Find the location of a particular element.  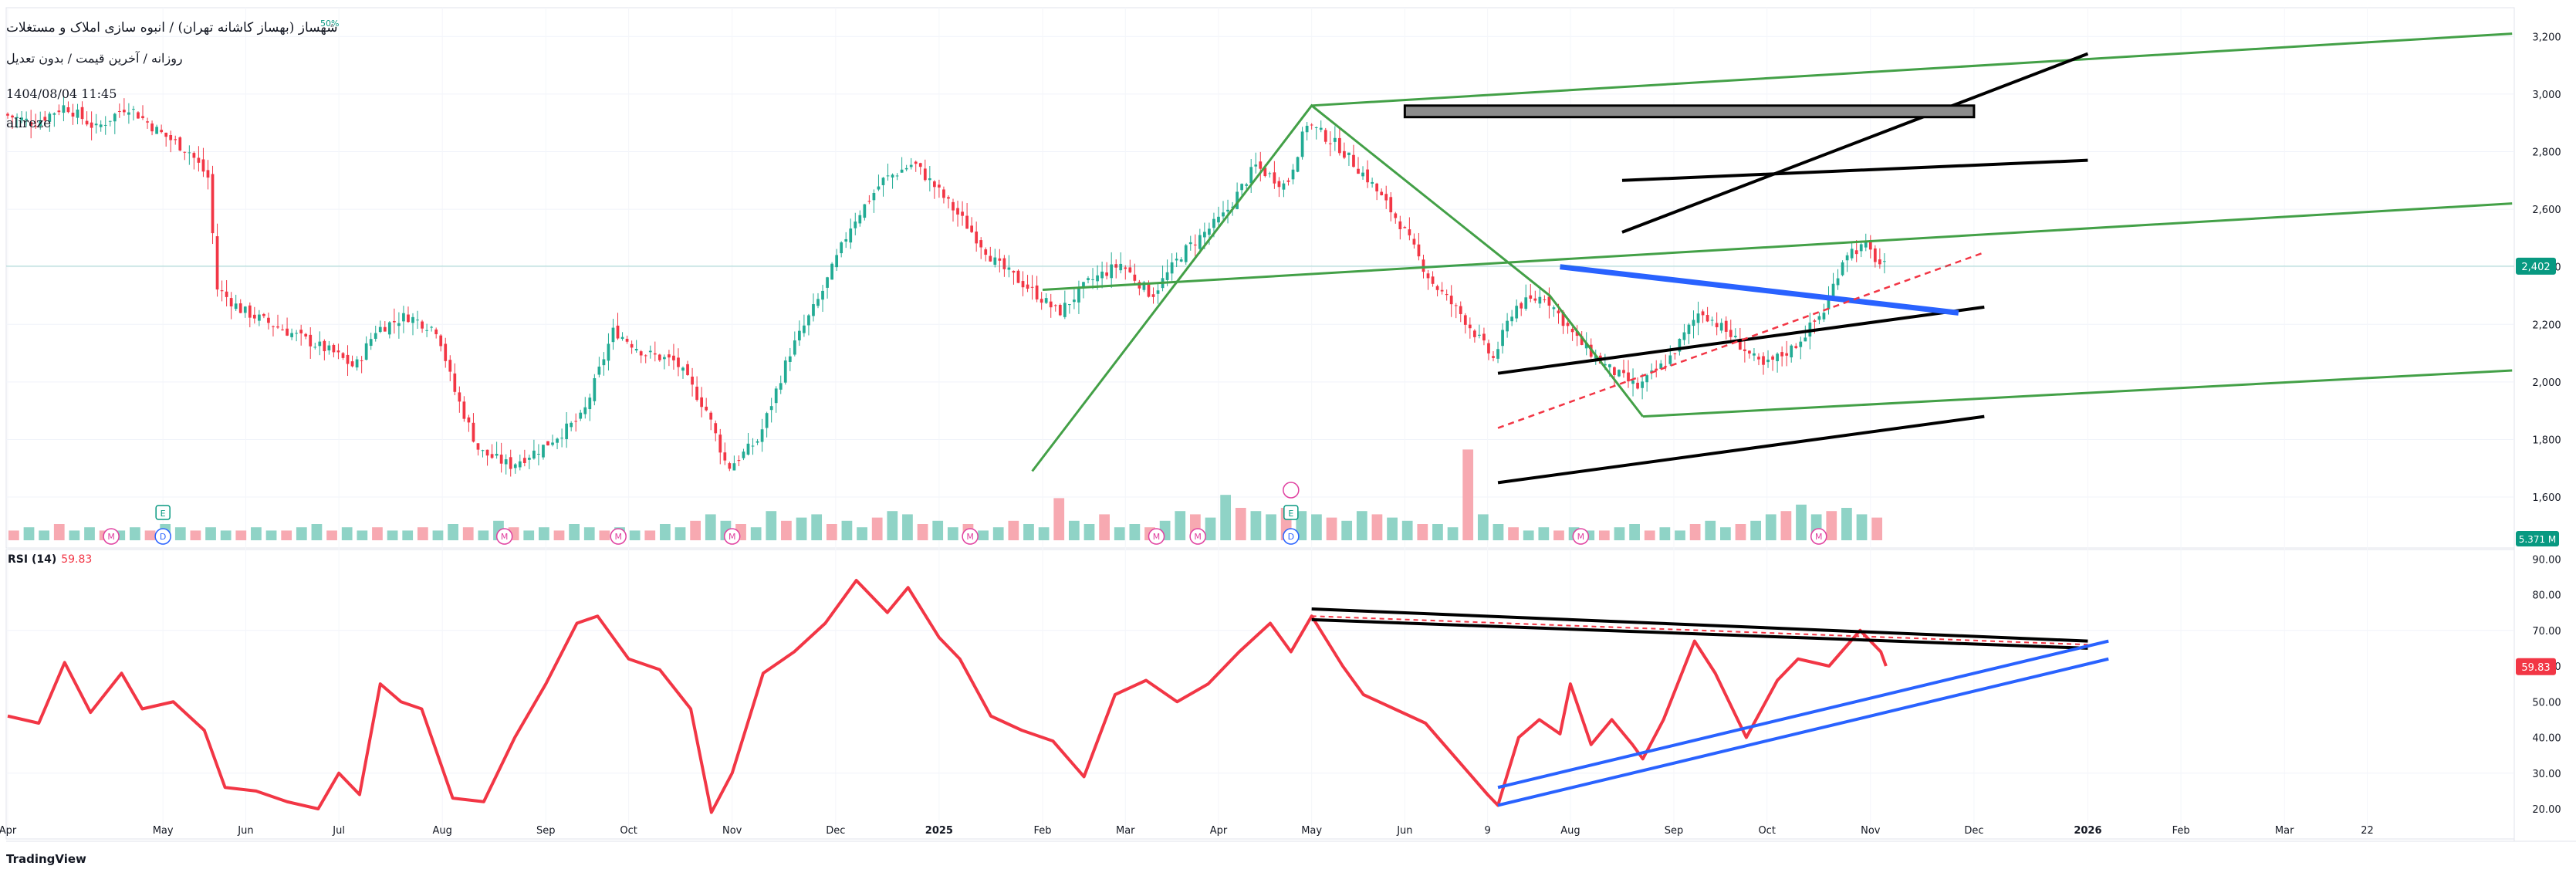

time-tick-label: Dec is located at coordinates (835, 831).